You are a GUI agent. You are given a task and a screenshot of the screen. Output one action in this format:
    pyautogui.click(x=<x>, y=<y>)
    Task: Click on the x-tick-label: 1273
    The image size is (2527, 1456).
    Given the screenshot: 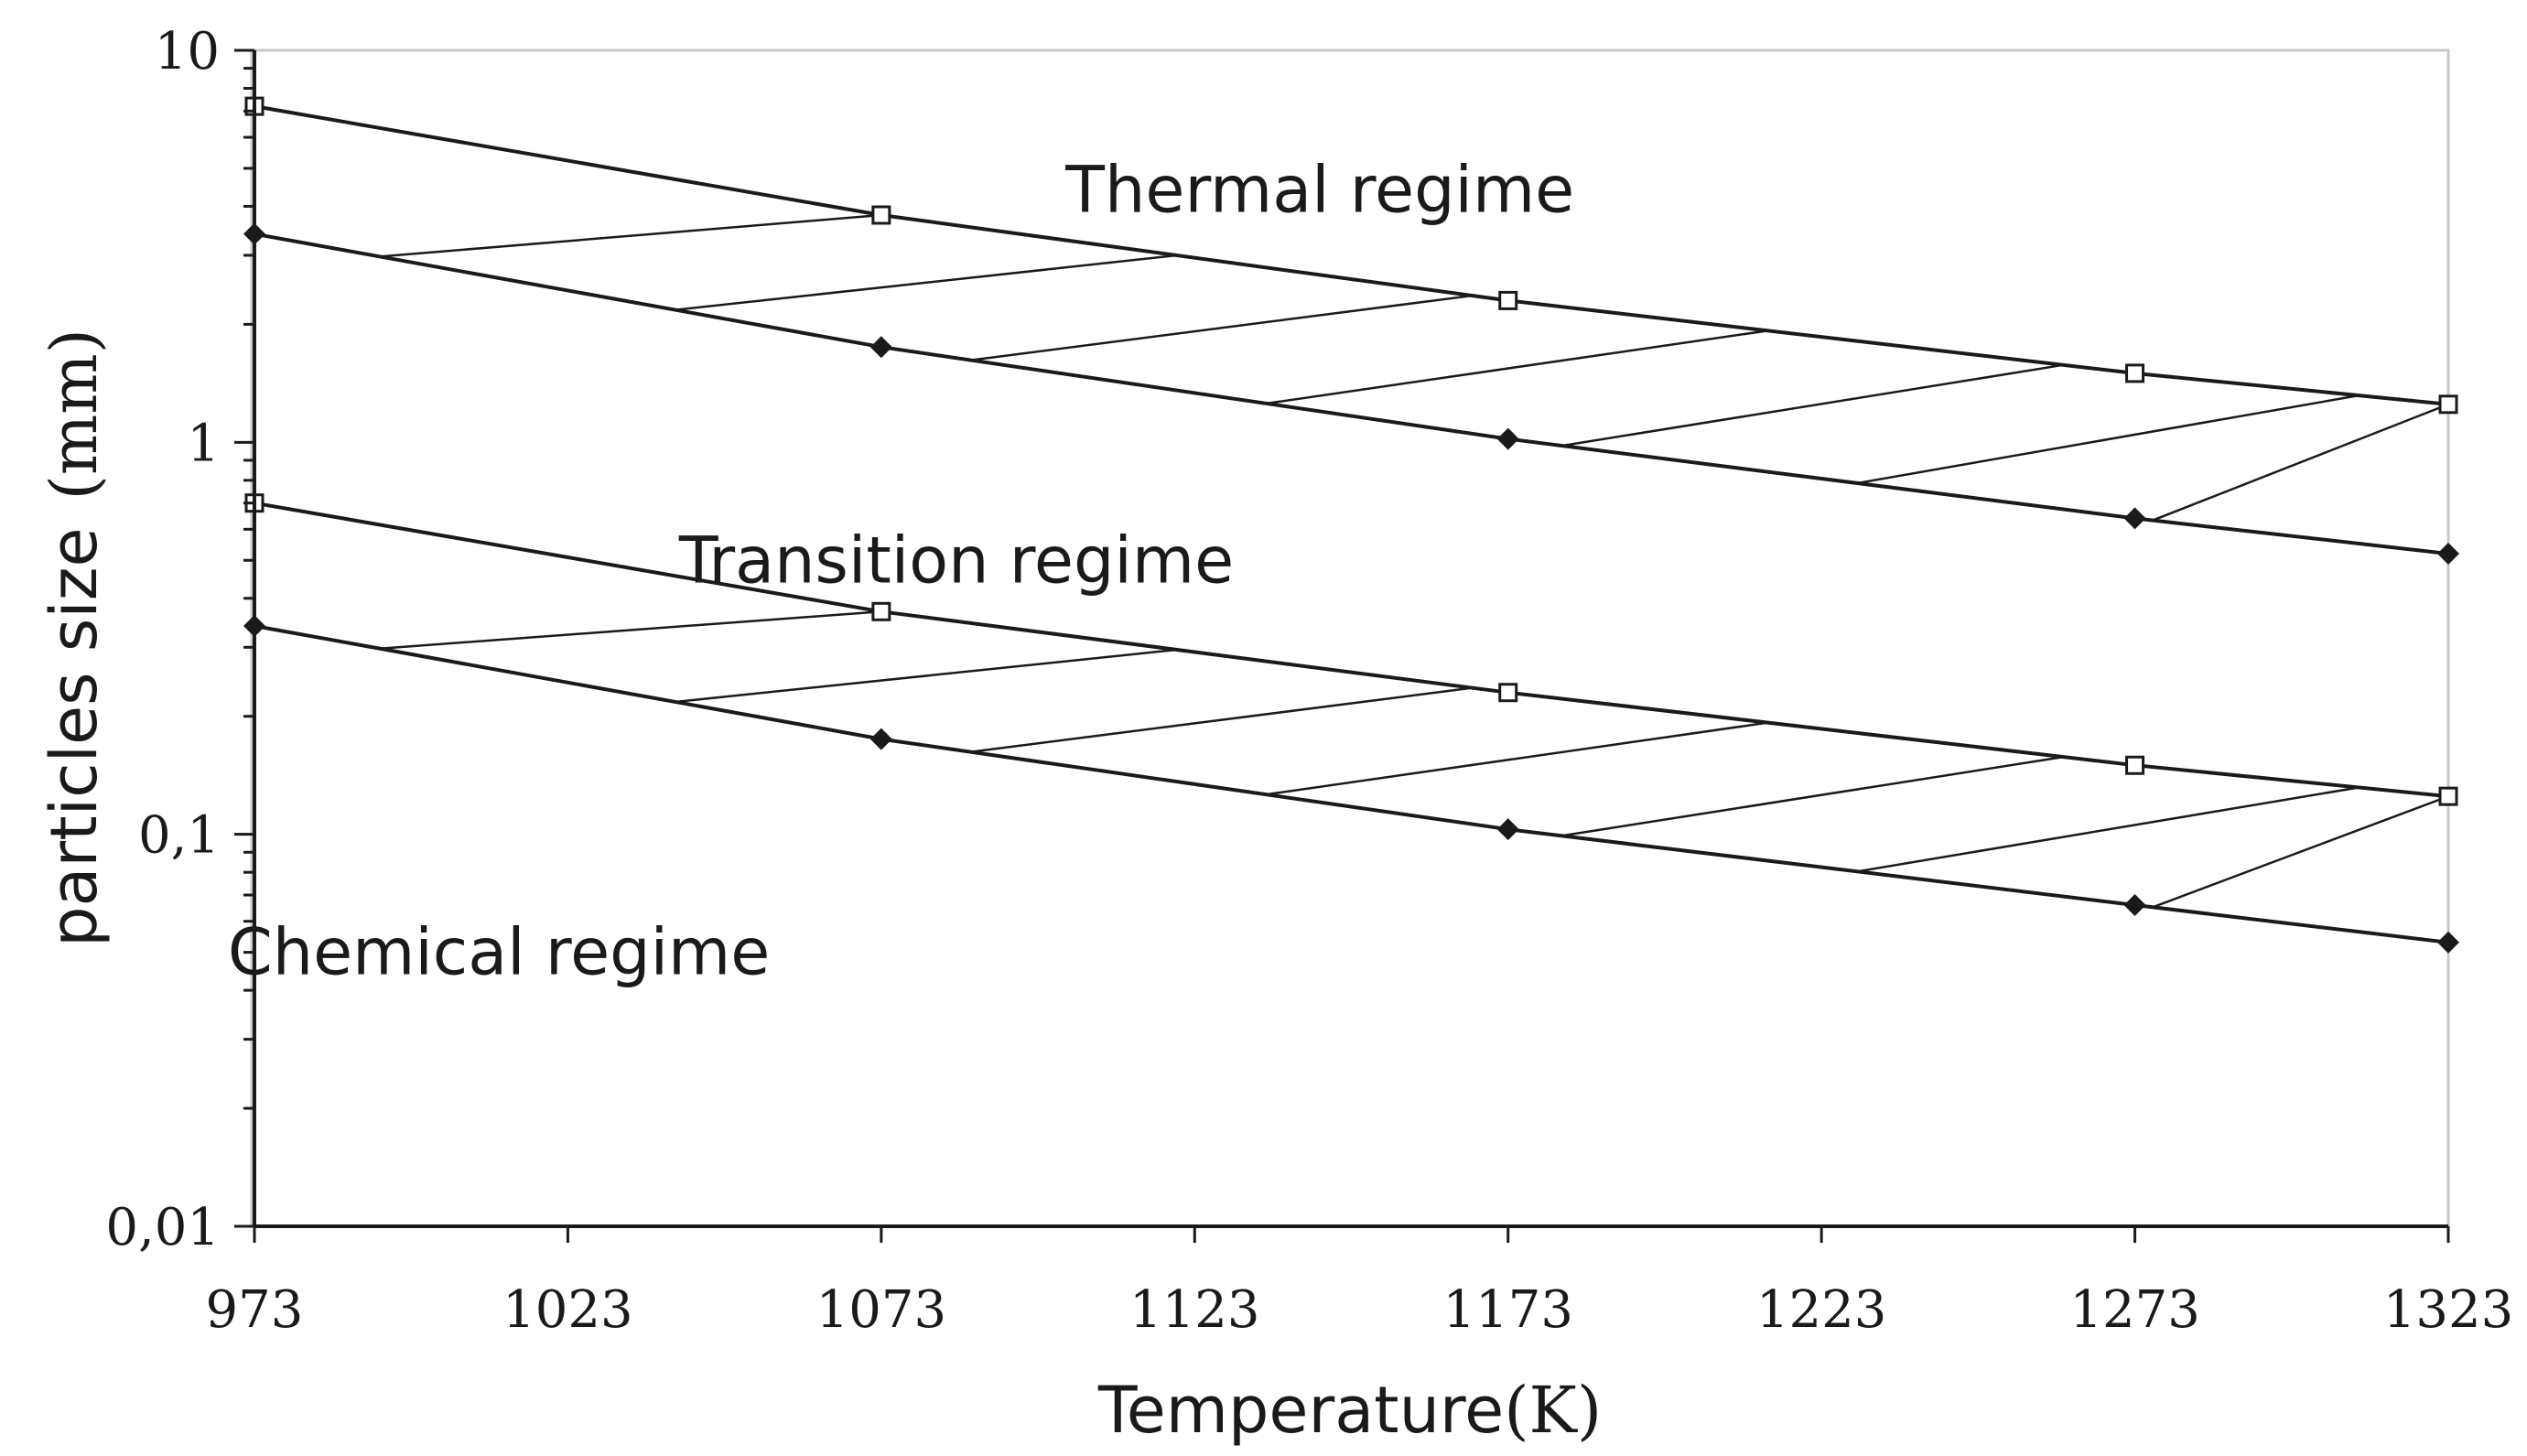 What is the action you would take?
    pyautogui.click(x=2134, y=1310)
    